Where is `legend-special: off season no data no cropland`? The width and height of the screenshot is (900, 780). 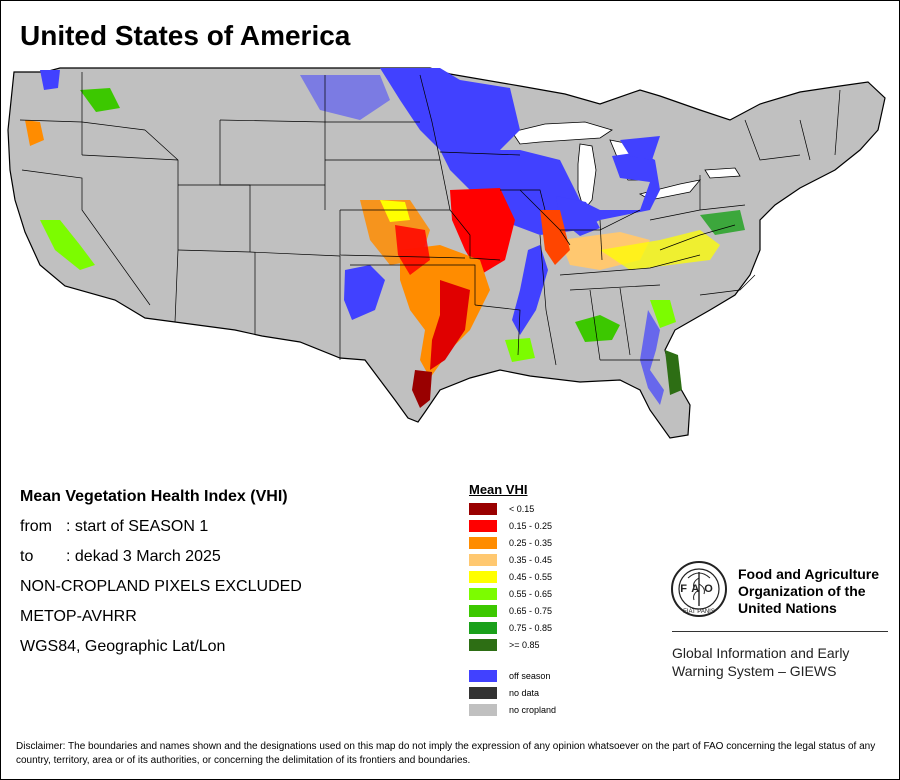
legend-special: off season no data no cropland is located at coordinates (512, 692).